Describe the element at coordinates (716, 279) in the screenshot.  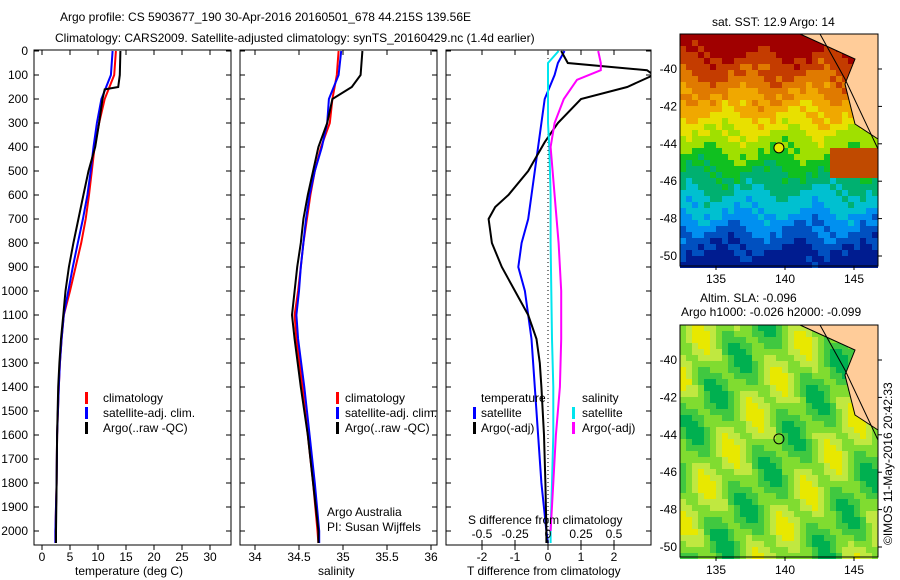
I see `map-x-tick-label: 135` at that location.